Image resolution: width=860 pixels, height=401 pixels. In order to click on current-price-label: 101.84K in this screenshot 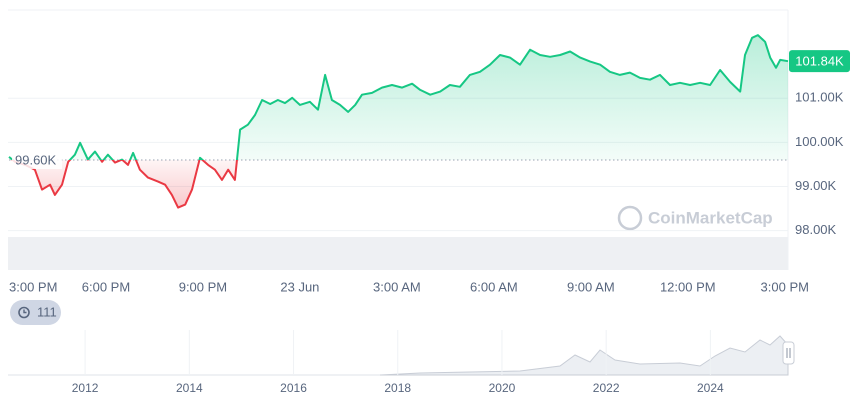, I will do `click(819, 61)`.